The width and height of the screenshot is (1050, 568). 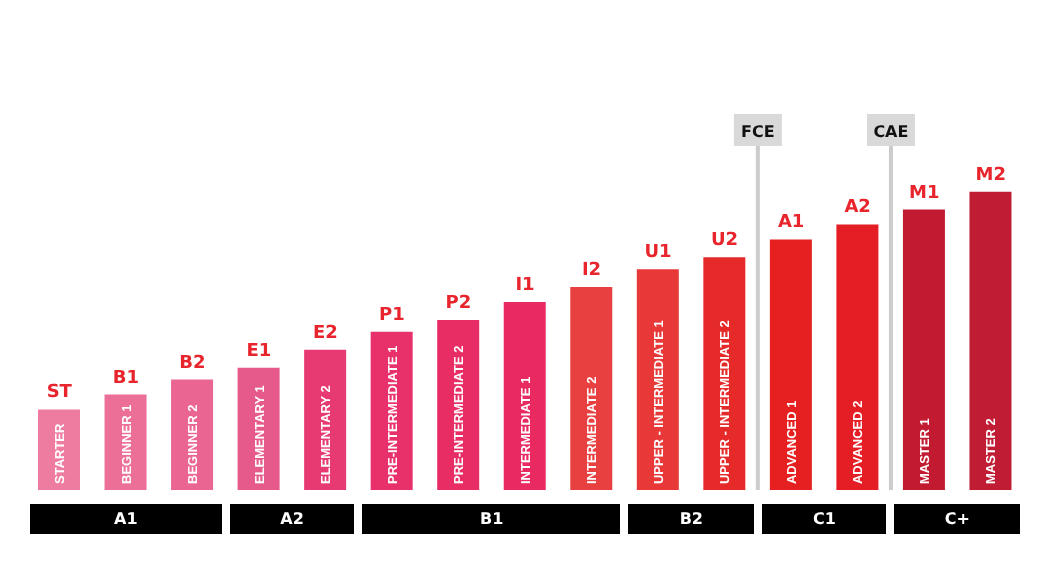 I want to click on annotation: E1, so click(x=259, y=351).